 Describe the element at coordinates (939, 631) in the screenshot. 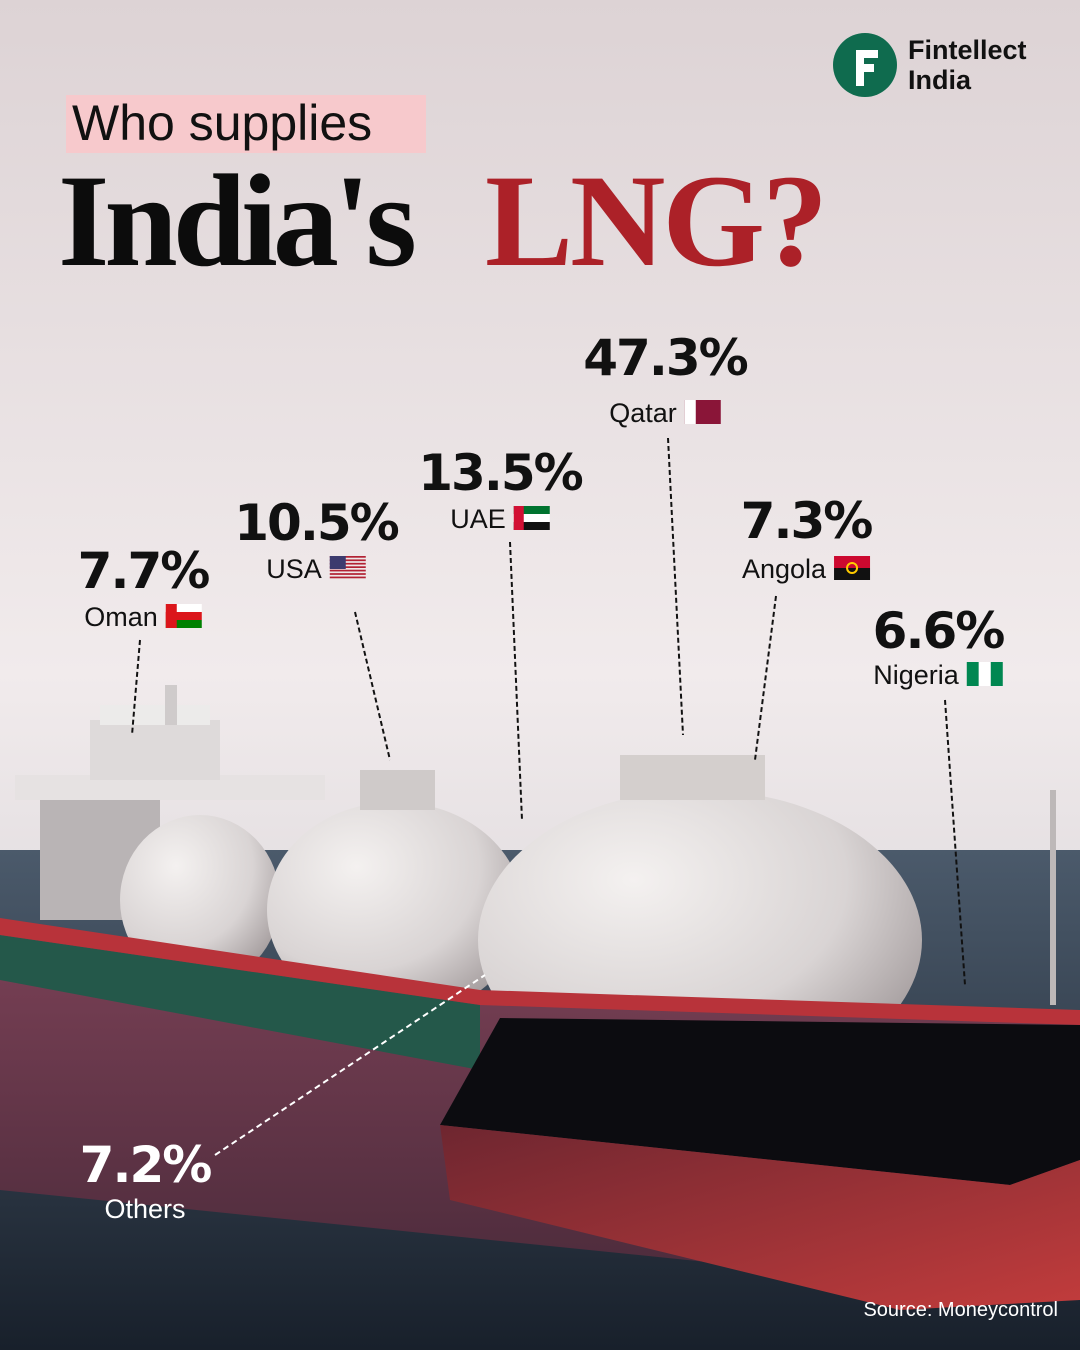

I see `share-label: 6.6%` at that location.